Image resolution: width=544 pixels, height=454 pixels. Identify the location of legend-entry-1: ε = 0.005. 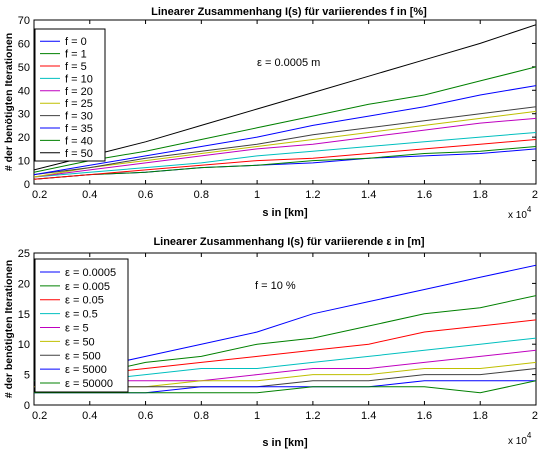
(87, 287).